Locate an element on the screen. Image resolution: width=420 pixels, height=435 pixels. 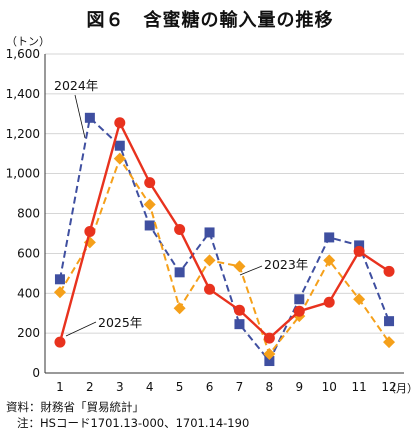
x-tick-label: 4 is located at coordinates (150, 387).